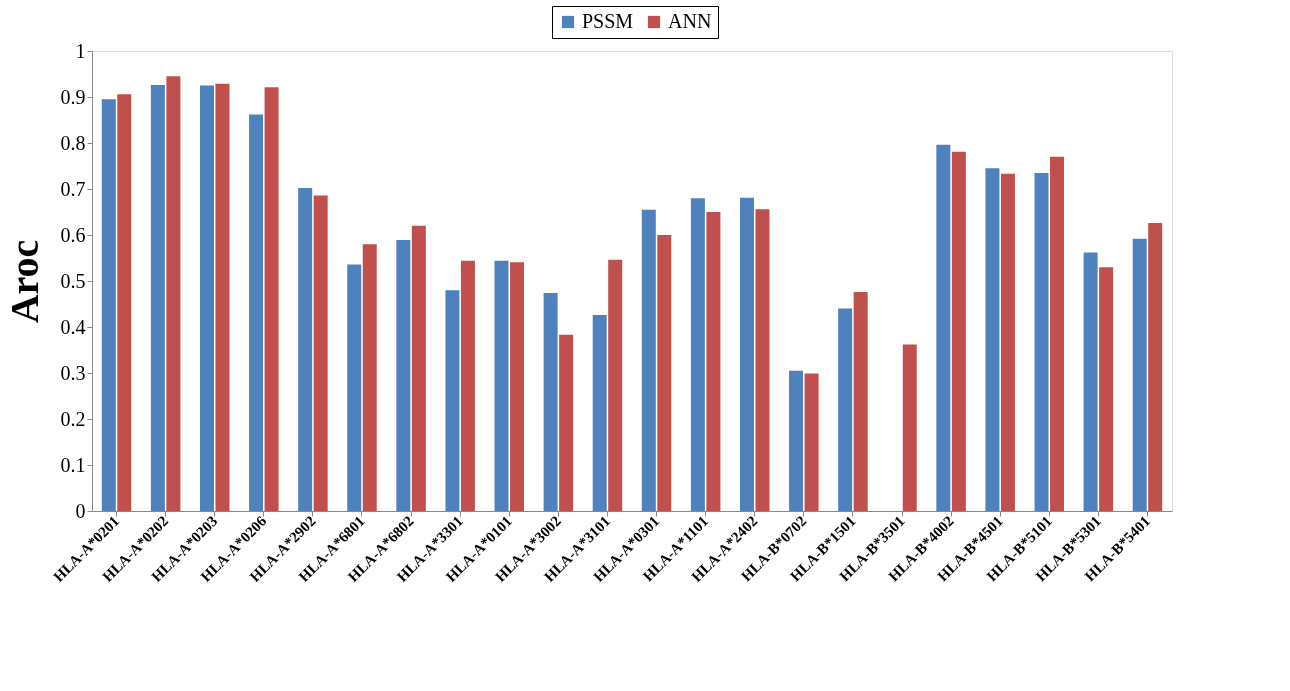 The image size is (1290, 691). Describe the element at coordinates (24, 281) in the screenshot. I see `y-axis-title: Aroc` at that location.